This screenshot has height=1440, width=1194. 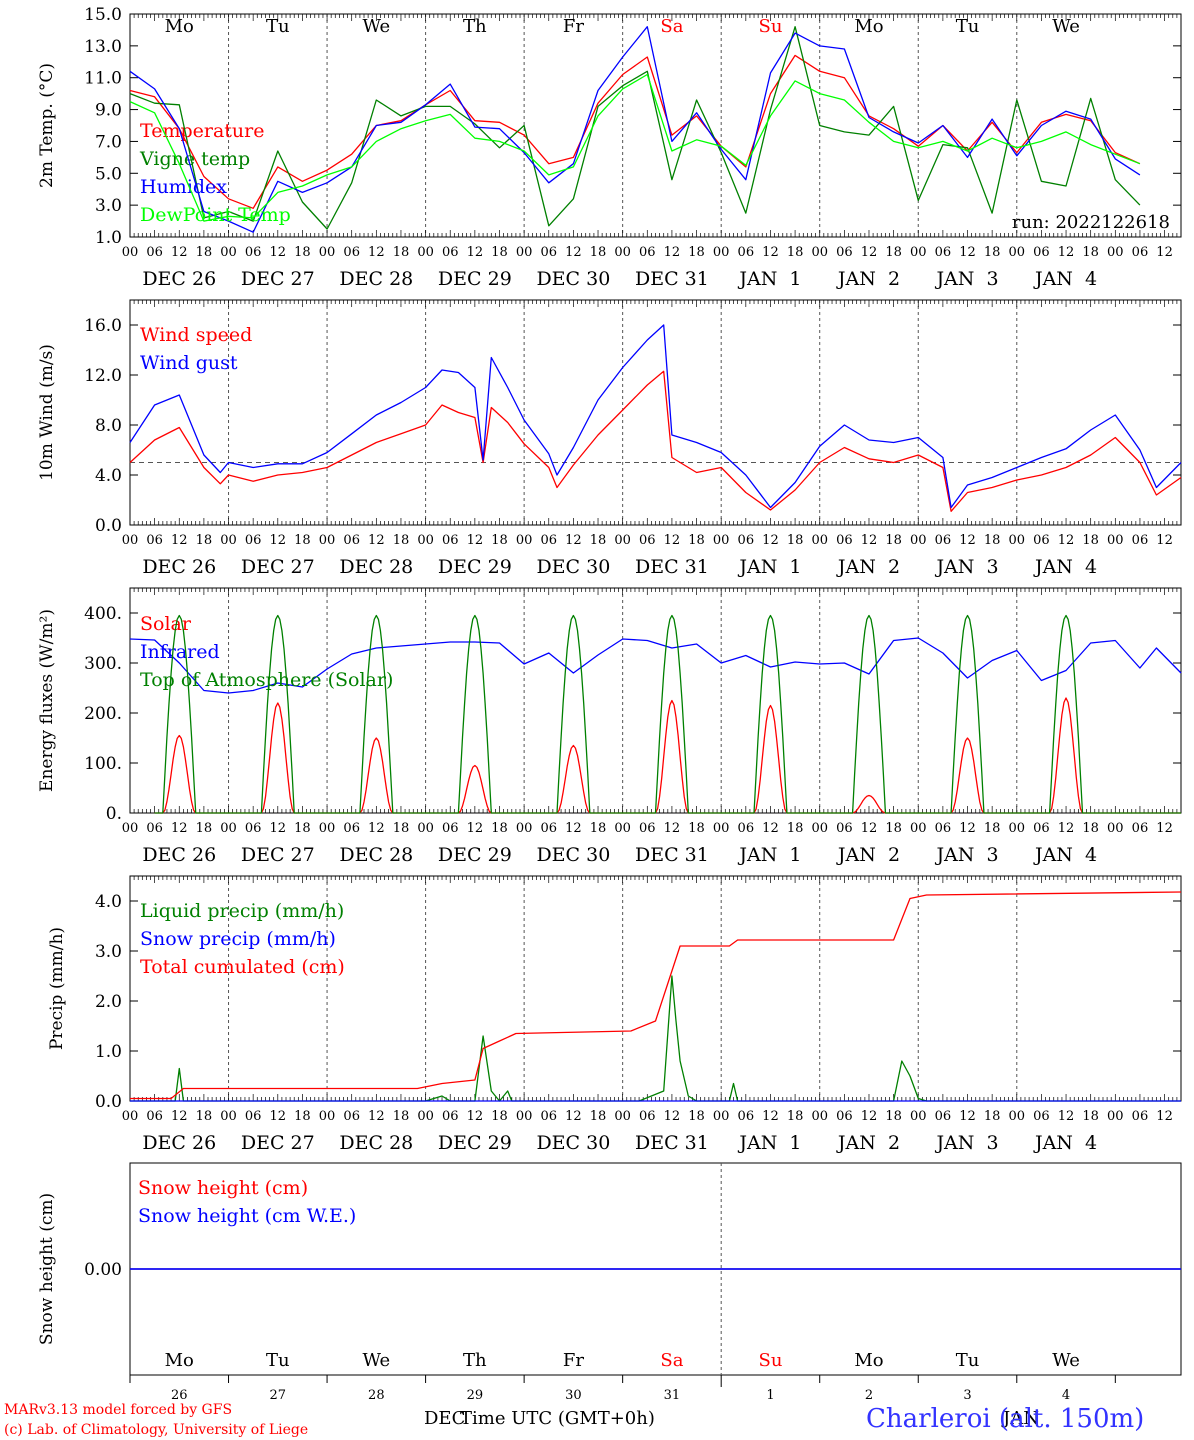 I want to click on y-tick-label: 0., so click(x=114, y=814).